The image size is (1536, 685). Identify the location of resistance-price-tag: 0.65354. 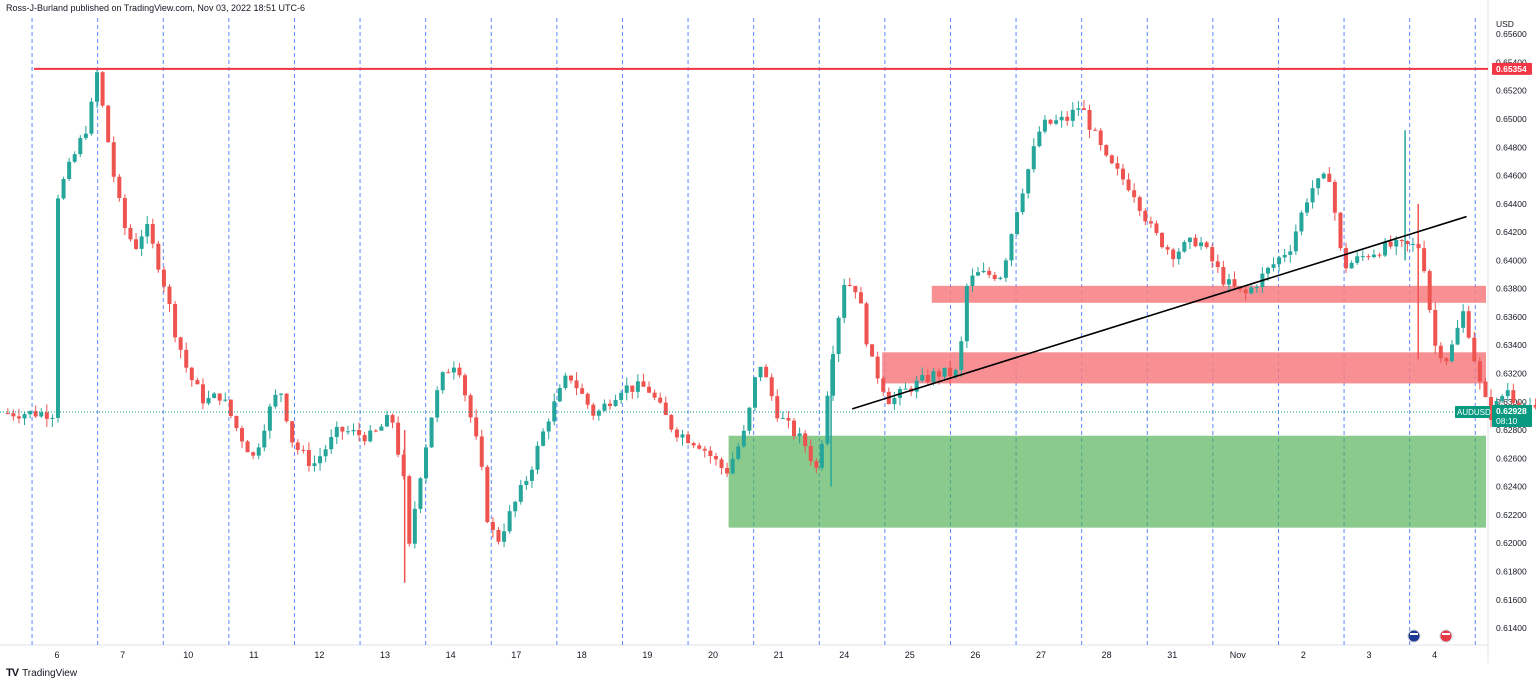
(1512, 68).